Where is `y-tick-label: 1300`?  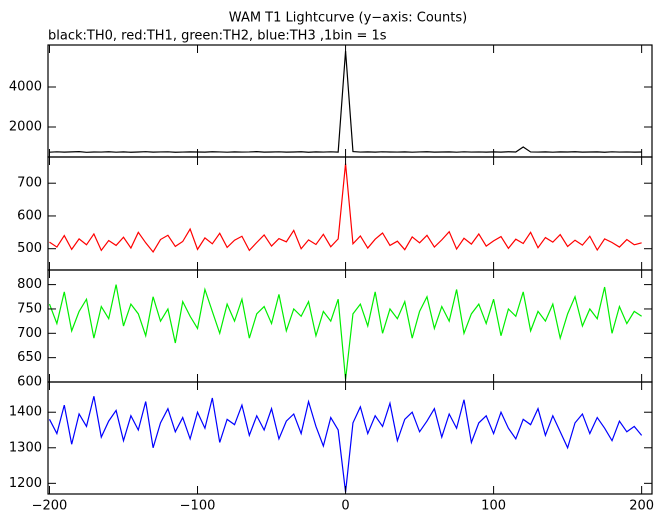
y-tick-label: 1300 is located at coordinates (25, 447).